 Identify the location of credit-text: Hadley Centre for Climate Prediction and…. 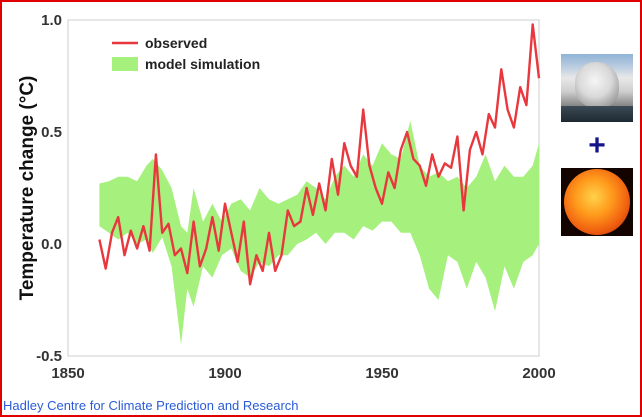
(151, 405).